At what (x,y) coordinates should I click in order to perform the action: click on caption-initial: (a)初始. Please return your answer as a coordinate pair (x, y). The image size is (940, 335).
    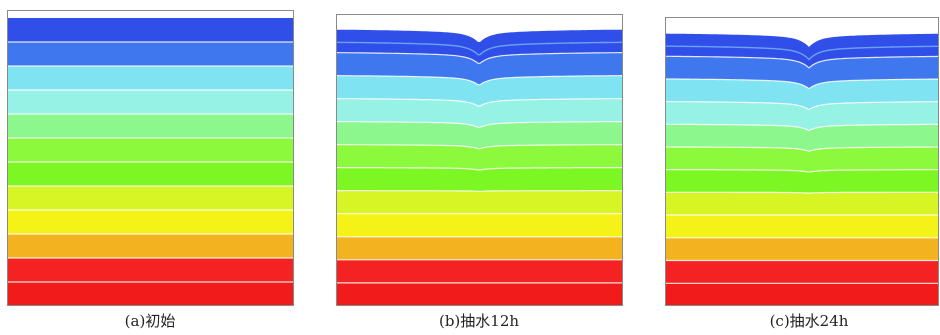
    Looking at the image, I should click on (150, 321).